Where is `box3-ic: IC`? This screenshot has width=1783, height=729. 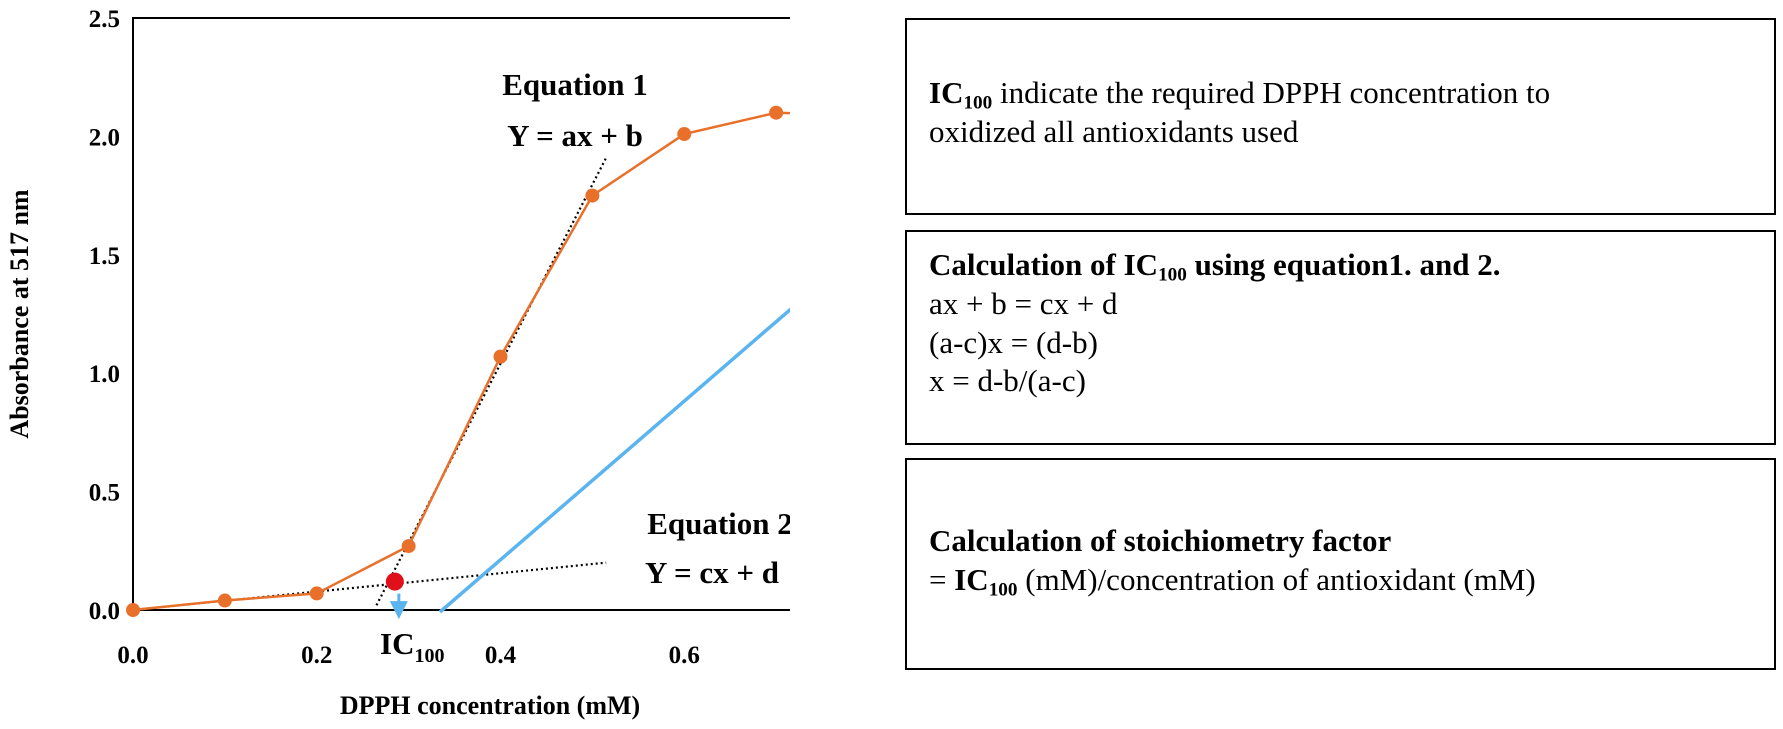 box3-ic: IC is located at coordinates (971, 579).